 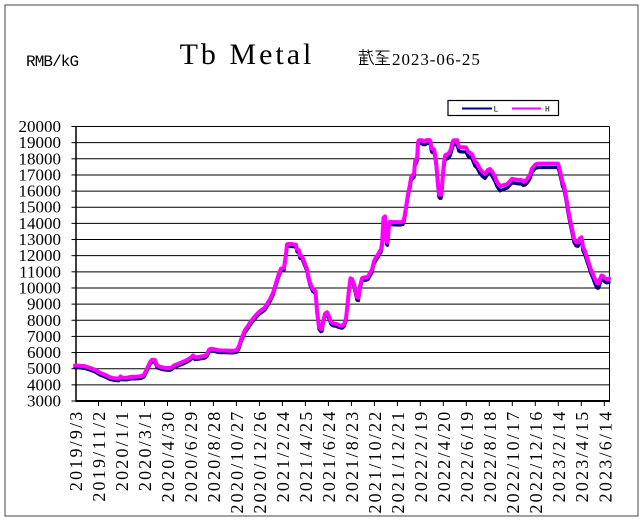 What do you see at coordinates (99, 456) in the screenshot?
I see `svg-text: 2019/11/2` at bounding box center [99, 456].